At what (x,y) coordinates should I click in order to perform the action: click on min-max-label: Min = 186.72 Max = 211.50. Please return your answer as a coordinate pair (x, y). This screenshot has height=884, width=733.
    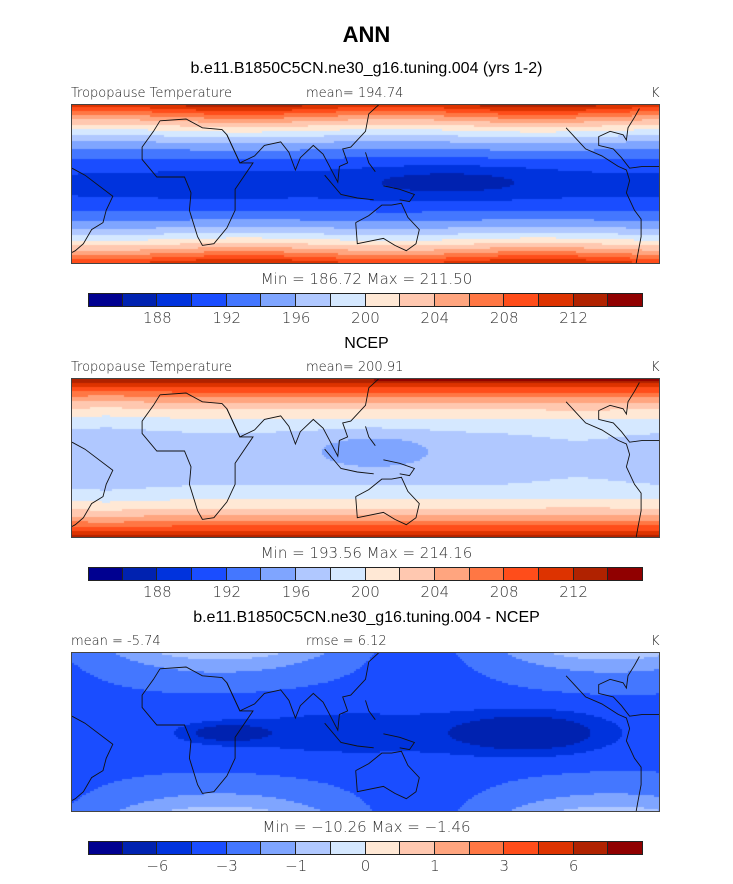
    Looking at the image, I should click on (366, 279).